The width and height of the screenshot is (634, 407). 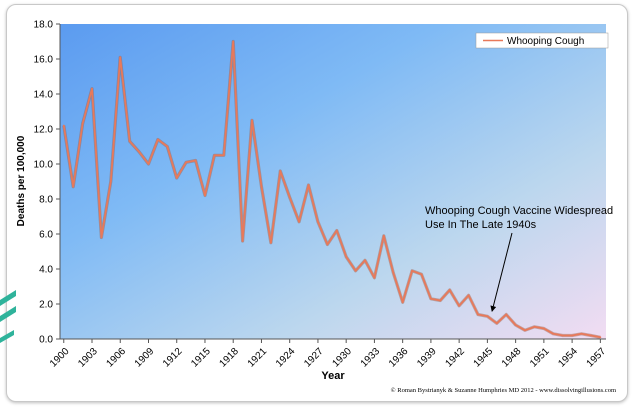 What do you see at coordinates (145, 358) in the screenshot?
I see `x-tick-label: 1909` at bounding box center [145, 358].